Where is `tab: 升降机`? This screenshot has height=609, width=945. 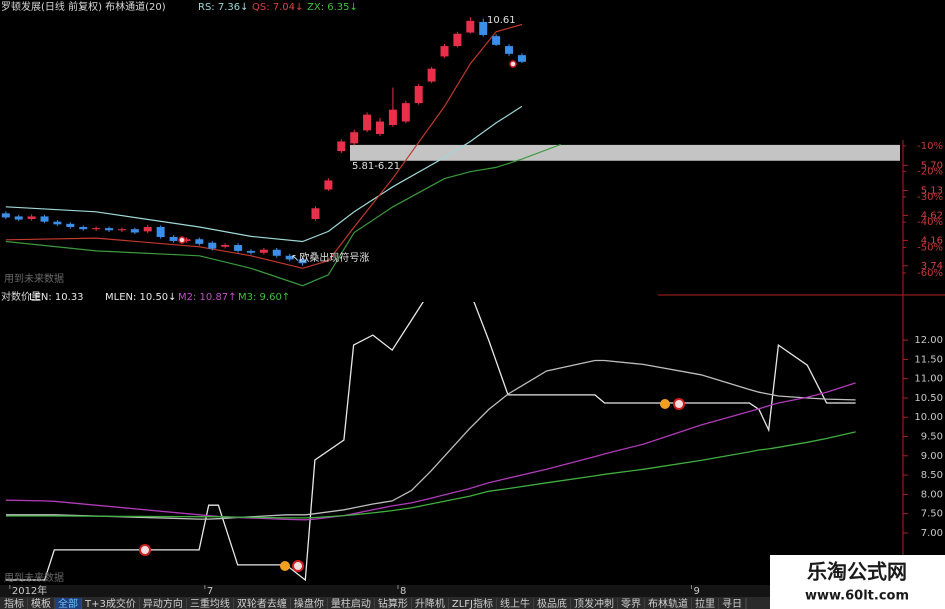 tab: 升降机 is located at coordinates (430, 603).